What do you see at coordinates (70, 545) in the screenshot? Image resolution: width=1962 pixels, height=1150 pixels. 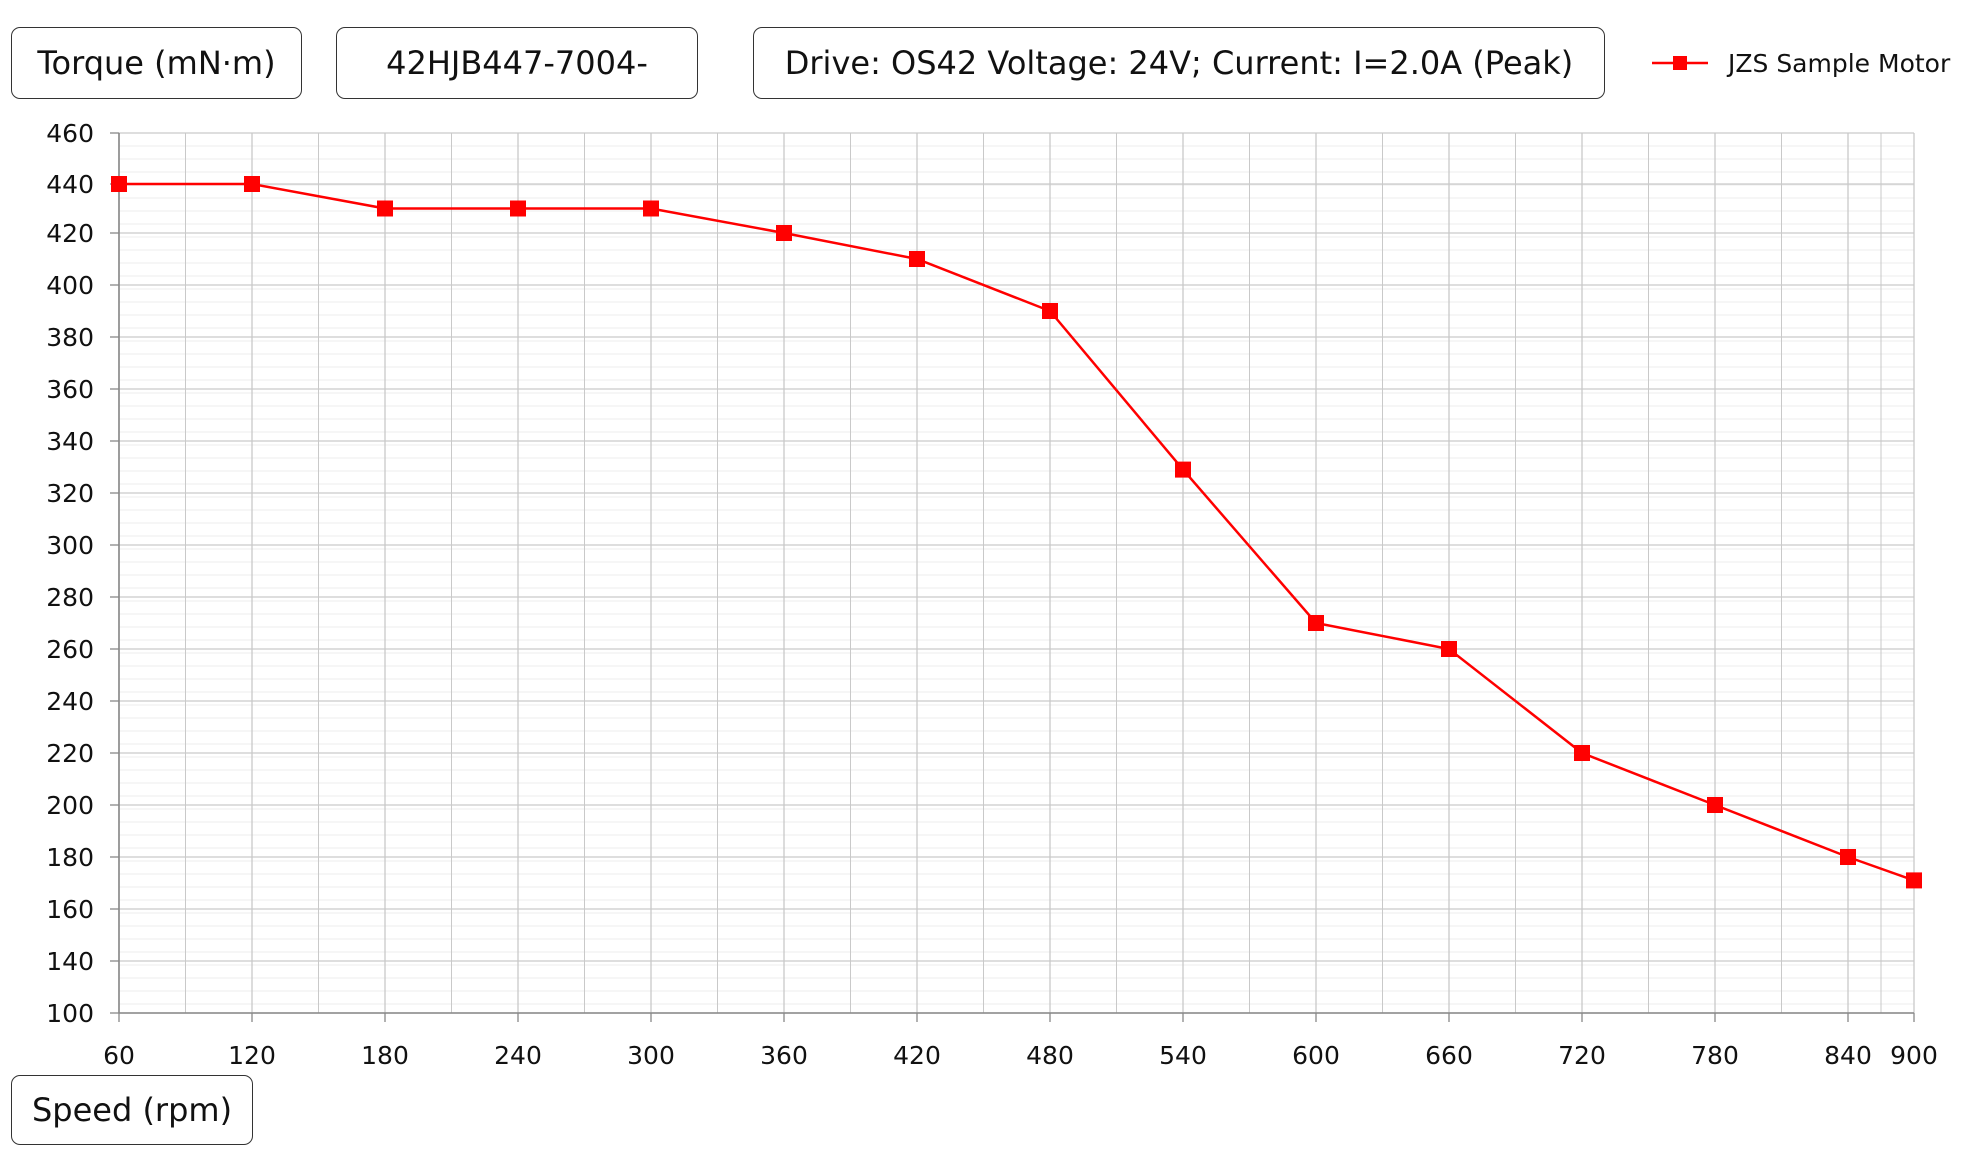 I see `y-tick-label: 300` at bounding box center [70, 545].